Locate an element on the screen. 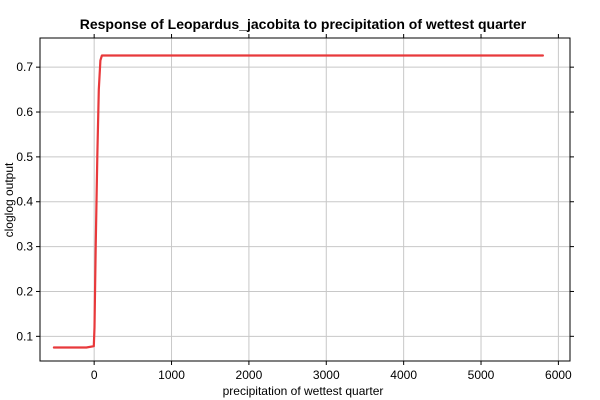  y-tick-label: 0.1 is located at coordinates (24, 336).